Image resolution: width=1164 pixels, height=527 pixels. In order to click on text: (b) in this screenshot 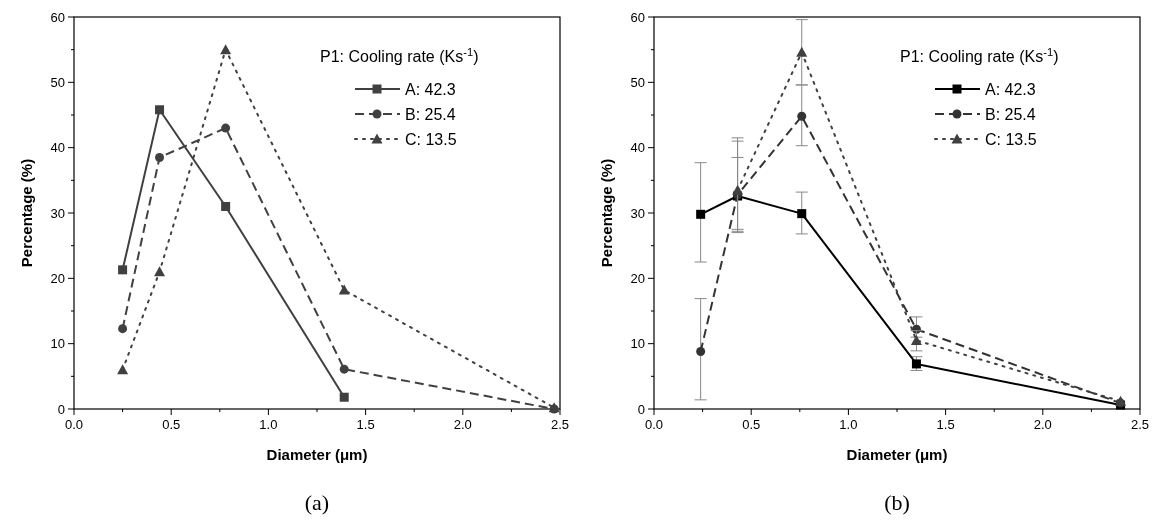, I will do `click(897, 502)`.